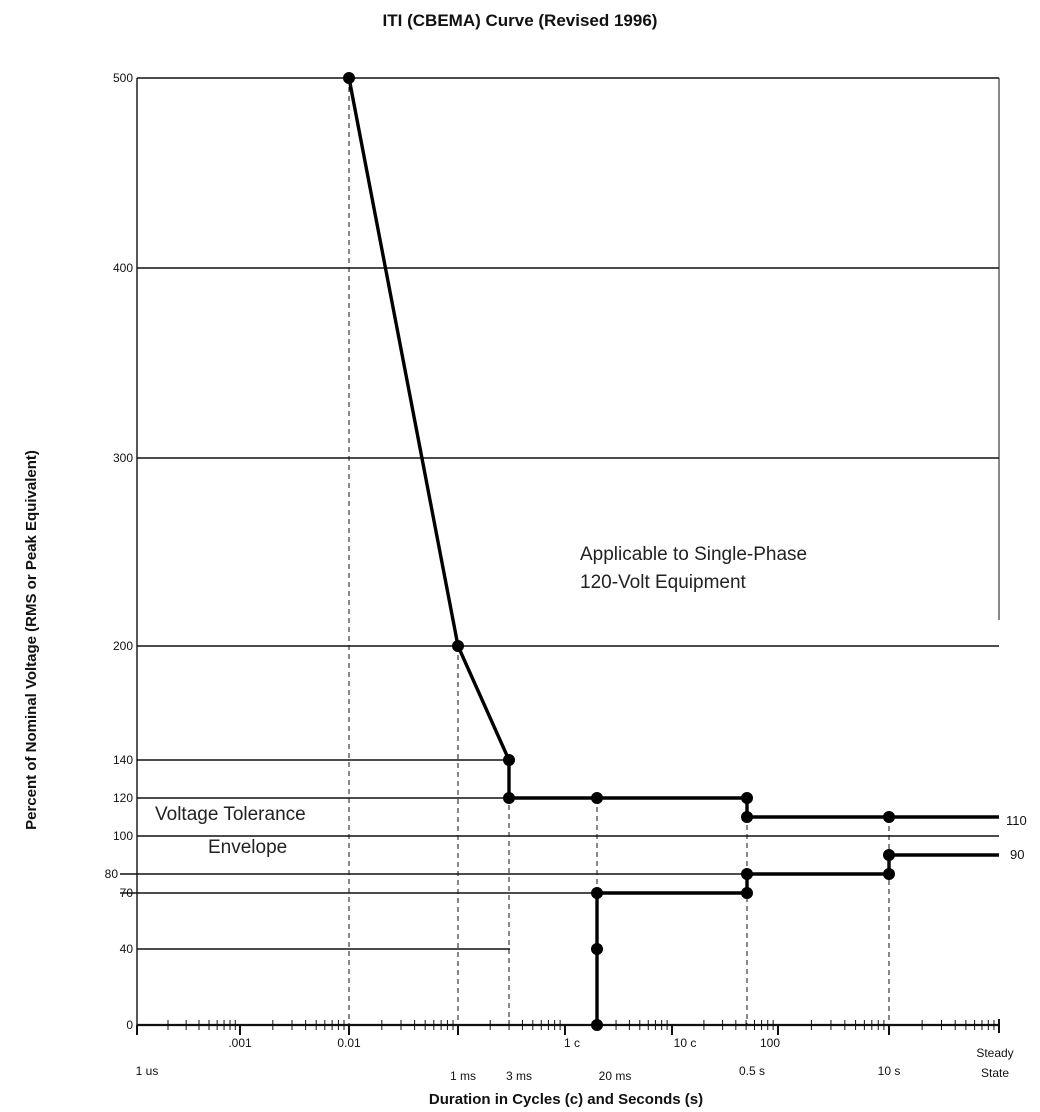 The image size is (1040, 1112). I want to click on chart-title: ITI (CBEMA) Curve (Revised 1996), so click(520, 20).